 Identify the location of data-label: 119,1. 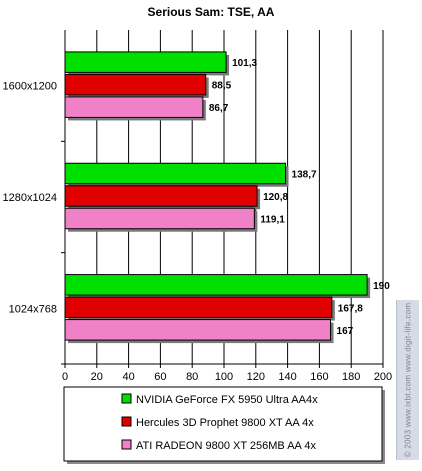
(272, 220).